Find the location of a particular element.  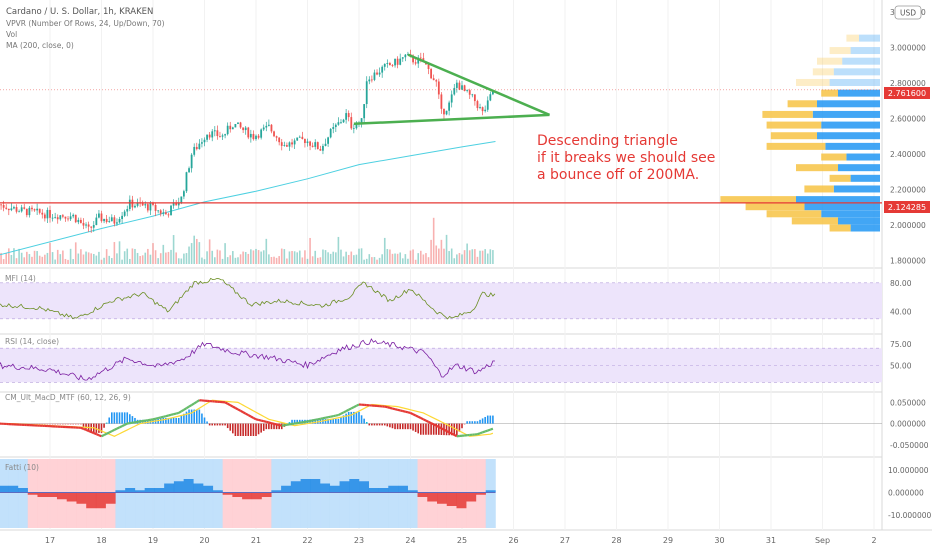

time-tick-label: 2 is located at coordinates (873, 540).